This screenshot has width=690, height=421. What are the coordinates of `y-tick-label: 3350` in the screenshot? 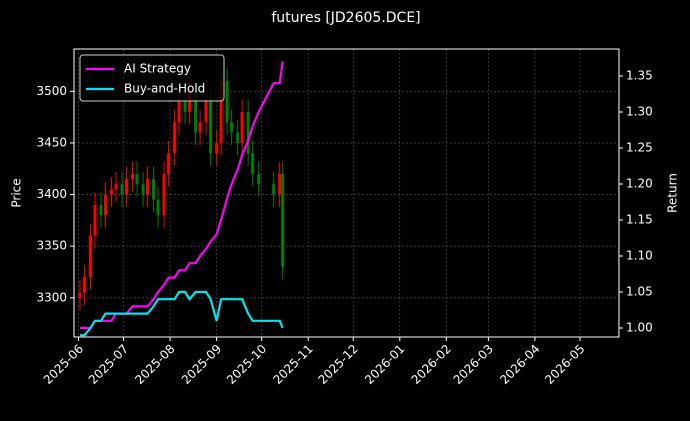 It's located at (51, 246).